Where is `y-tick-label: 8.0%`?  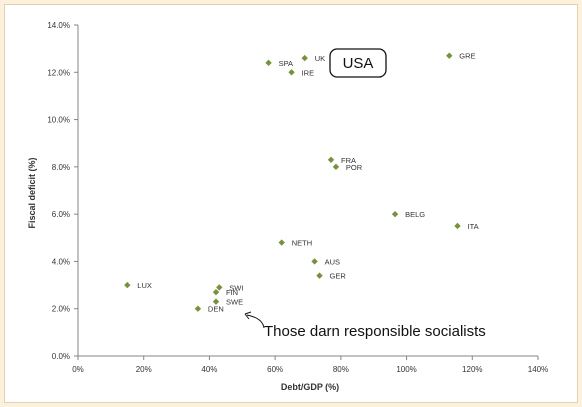 y-tick-label: 8.0% is located at coordinates (61, 167).